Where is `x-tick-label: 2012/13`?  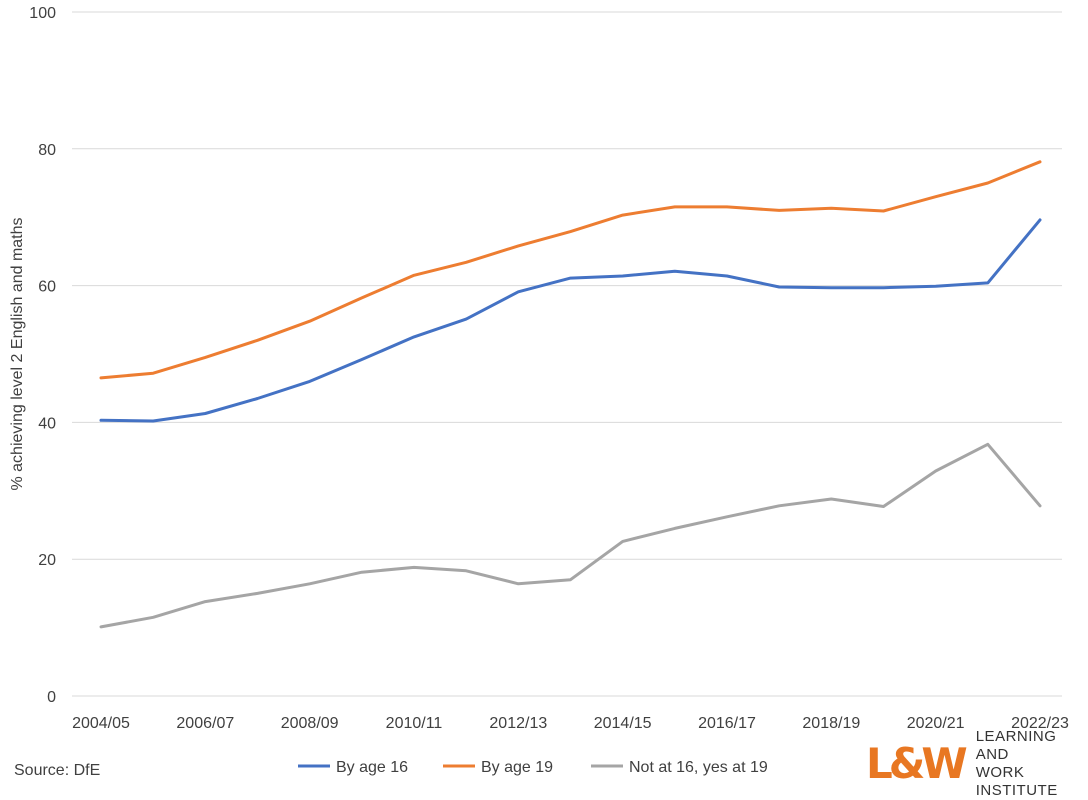 x-tick-label: 2012/13 is located at coordinates (518, 723).